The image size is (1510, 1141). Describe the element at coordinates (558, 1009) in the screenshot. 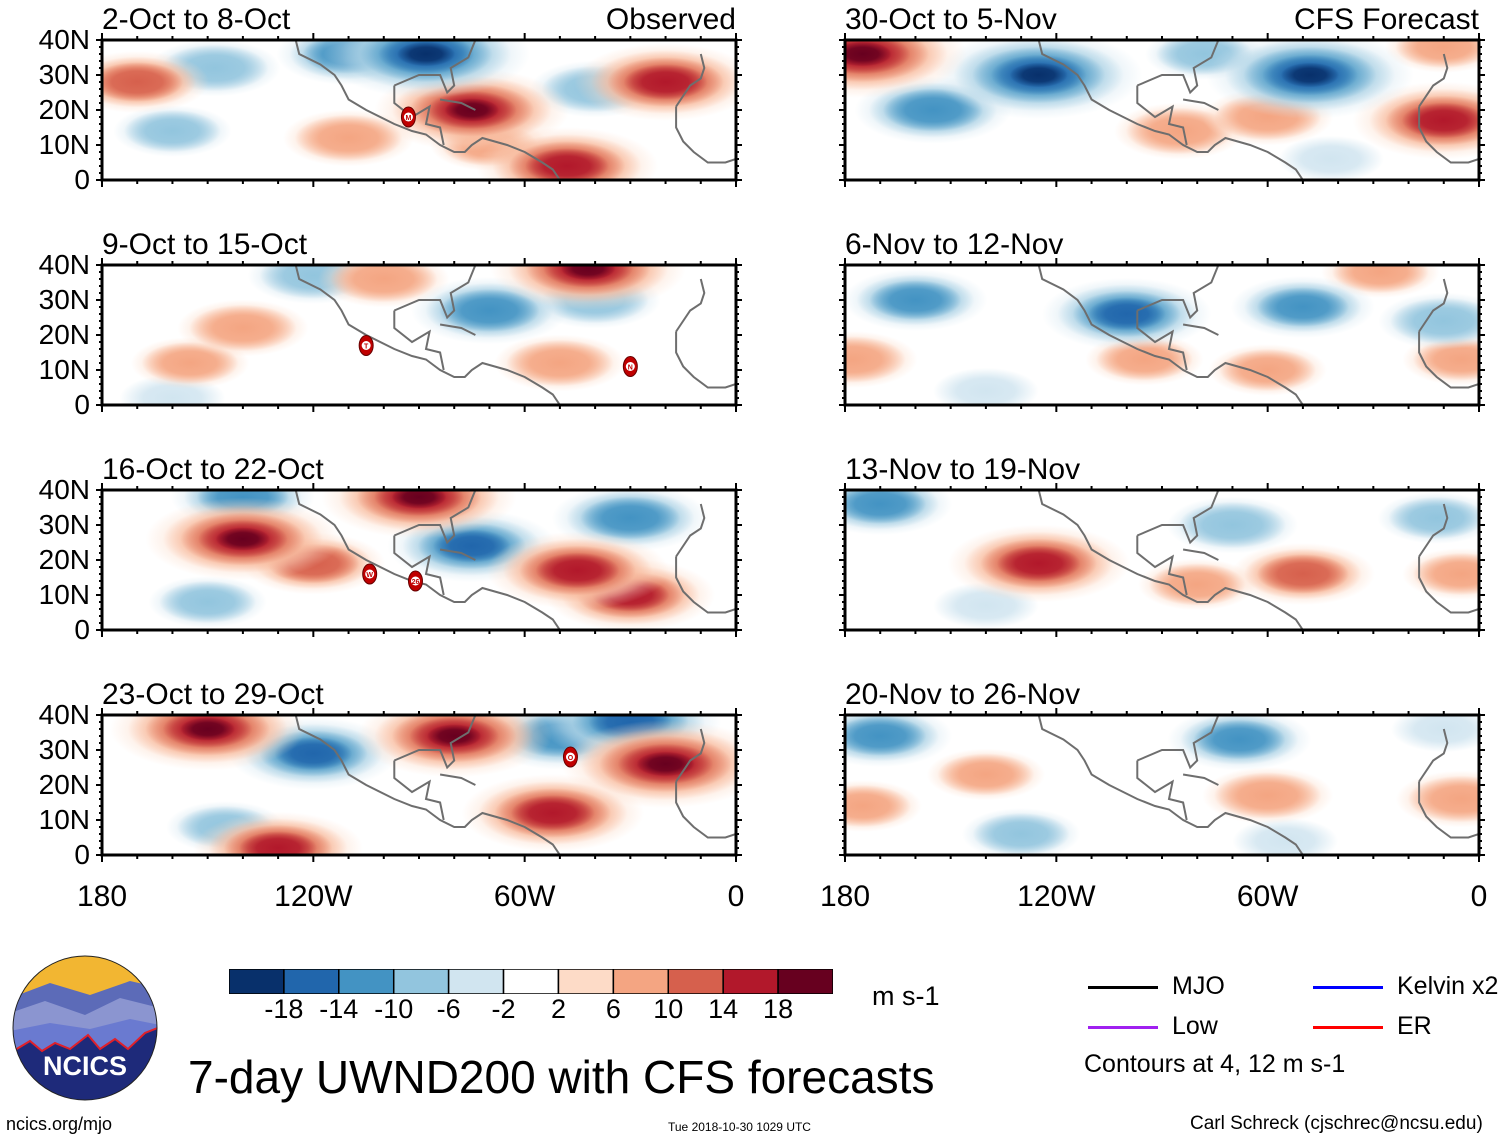

I see `colorbar-label: 2` at that location.